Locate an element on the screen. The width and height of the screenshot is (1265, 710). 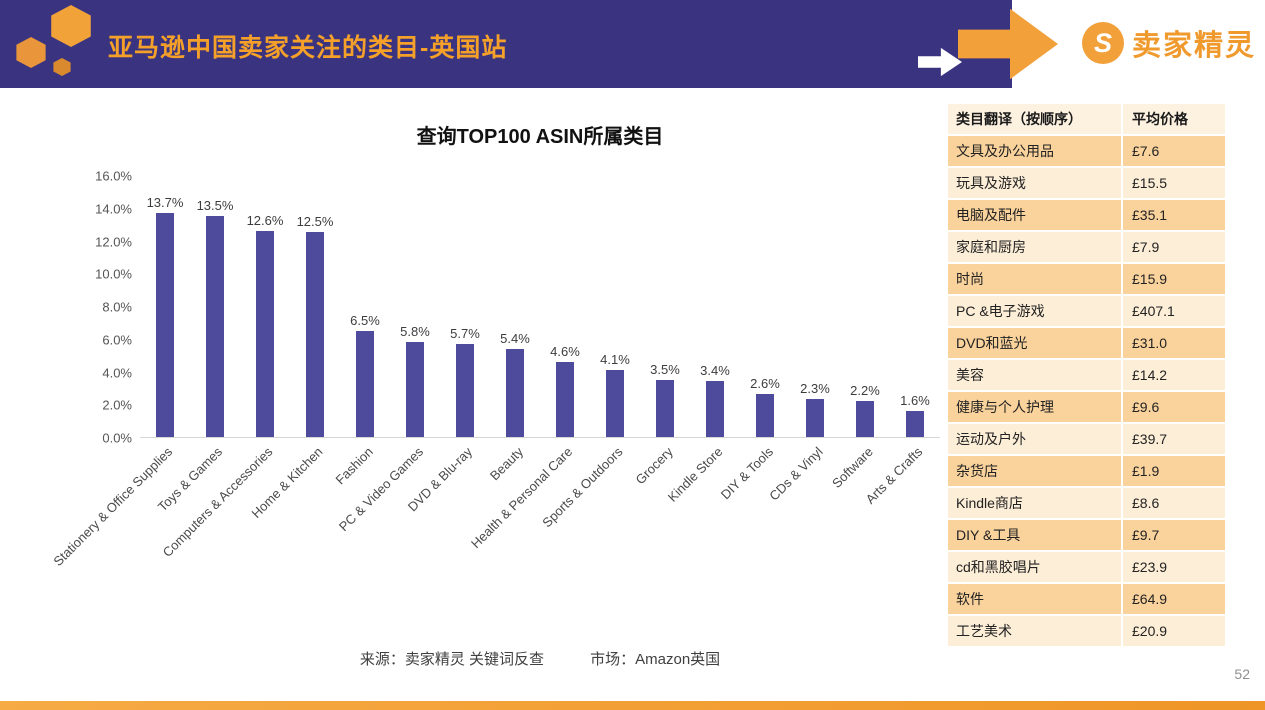
chart-column: 1.6% is located at coordinates (915, 306).